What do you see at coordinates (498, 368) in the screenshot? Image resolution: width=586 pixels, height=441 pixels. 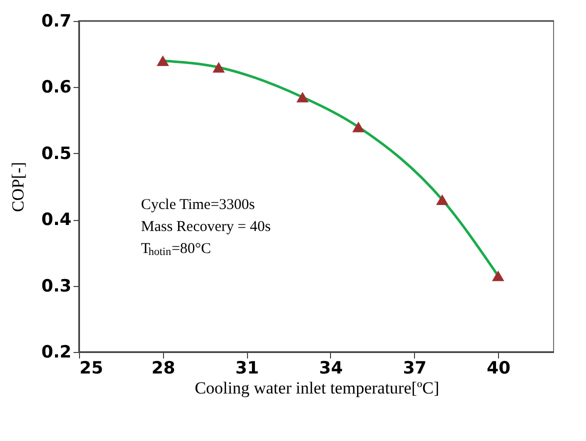 I see `x-tick-label: 40` at bounding box center [498, 368].